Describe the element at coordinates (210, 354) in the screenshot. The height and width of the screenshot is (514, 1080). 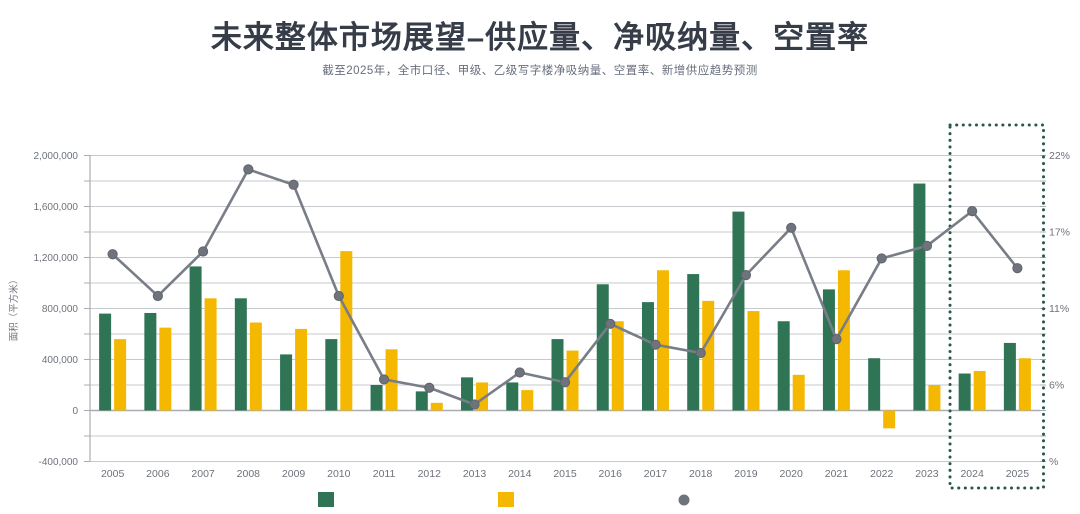
I see `bar-net-absorption-2007` at that location.